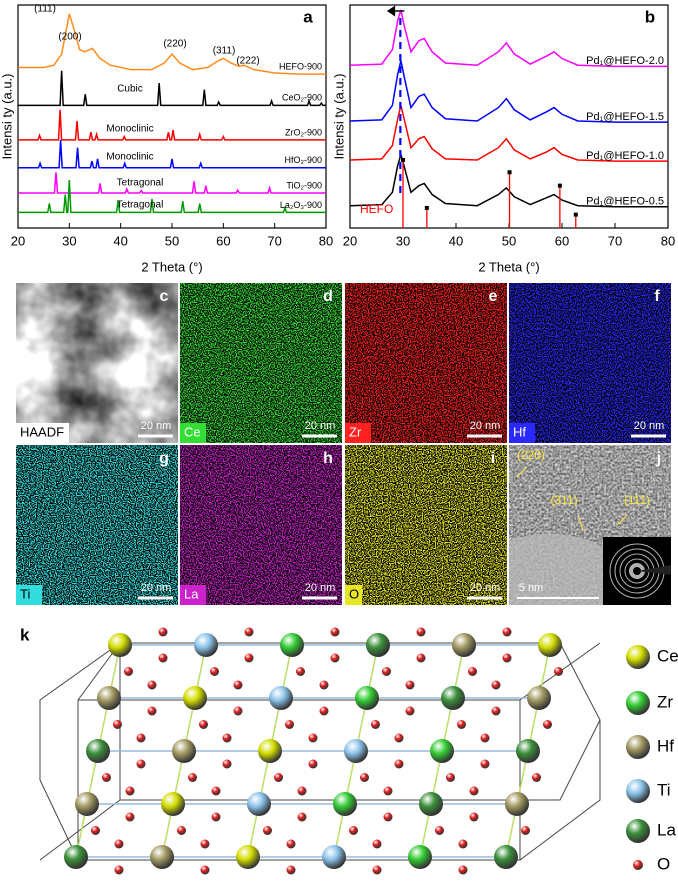  What do you see at coordinates (45, 9) in the screenshot?
I see `peak-label: (111)` at bounding box center [45, 9].